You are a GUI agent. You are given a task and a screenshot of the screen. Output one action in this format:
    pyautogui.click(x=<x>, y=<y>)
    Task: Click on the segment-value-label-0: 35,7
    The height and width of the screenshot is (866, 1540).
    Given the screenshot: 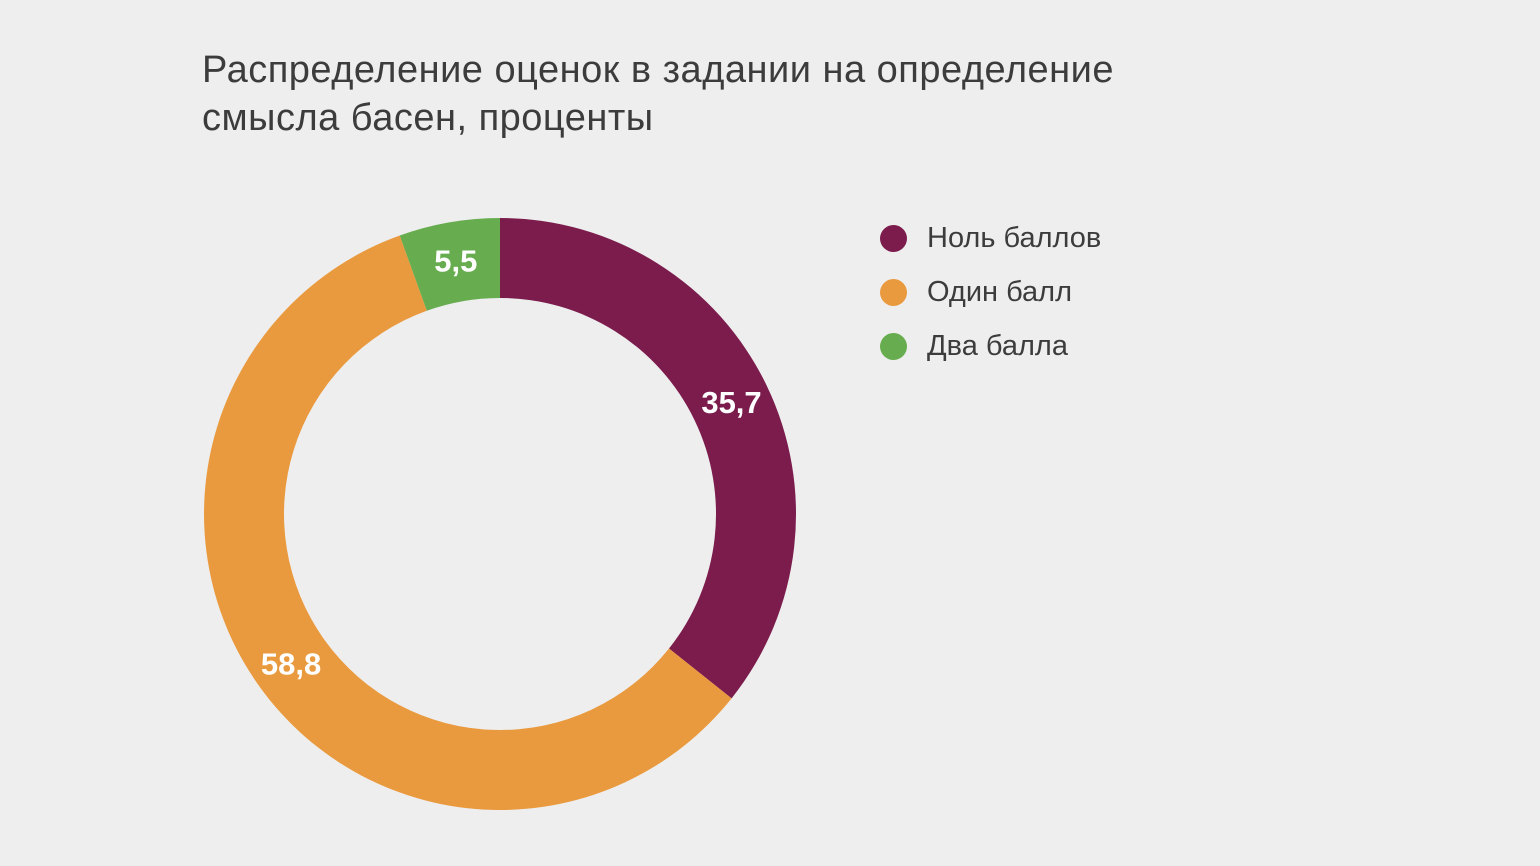 What is the action you would take?
    pyautogui.click(x=731, y=402)
    